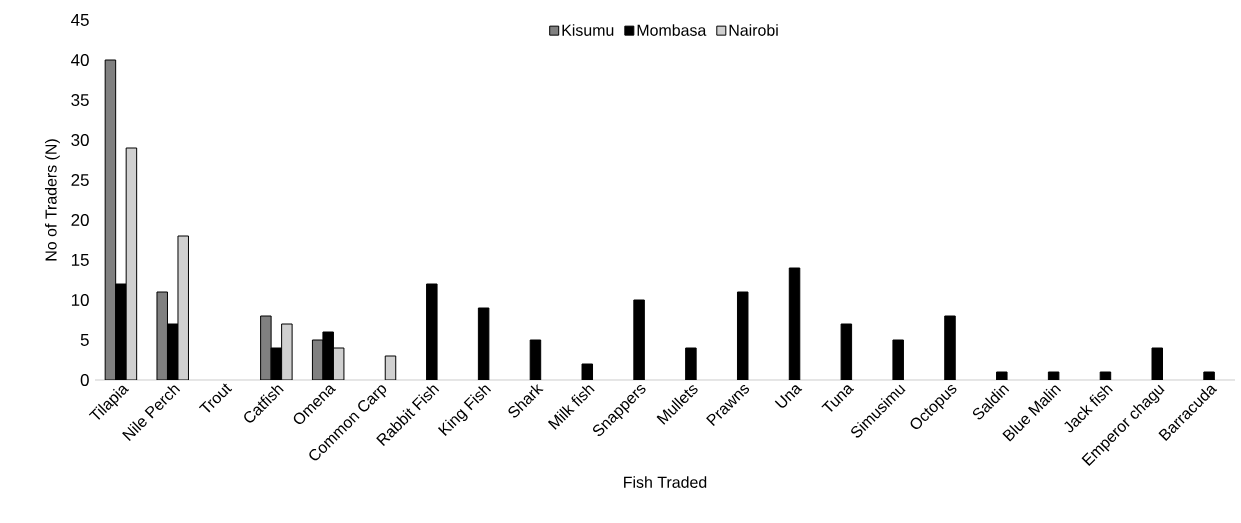 The width and height of the screenshot is (1241, 523). I want to click on y-tick-label: 0, so click(84, 380).